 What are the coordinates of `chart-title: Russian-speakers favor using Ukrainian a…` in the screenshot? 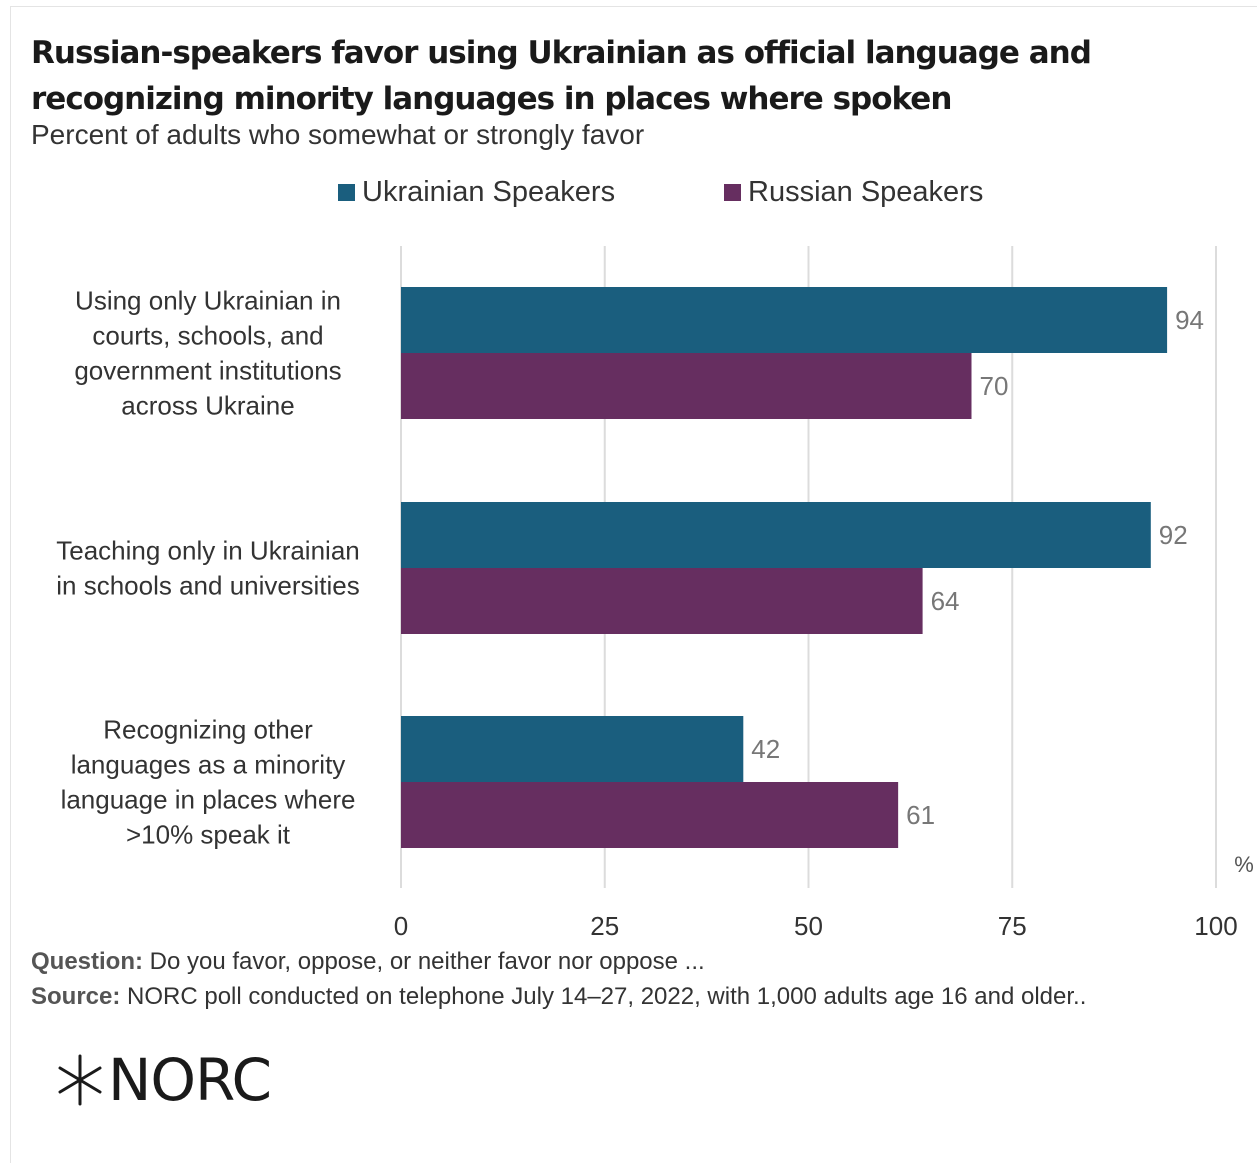 It's located at (561, 76).